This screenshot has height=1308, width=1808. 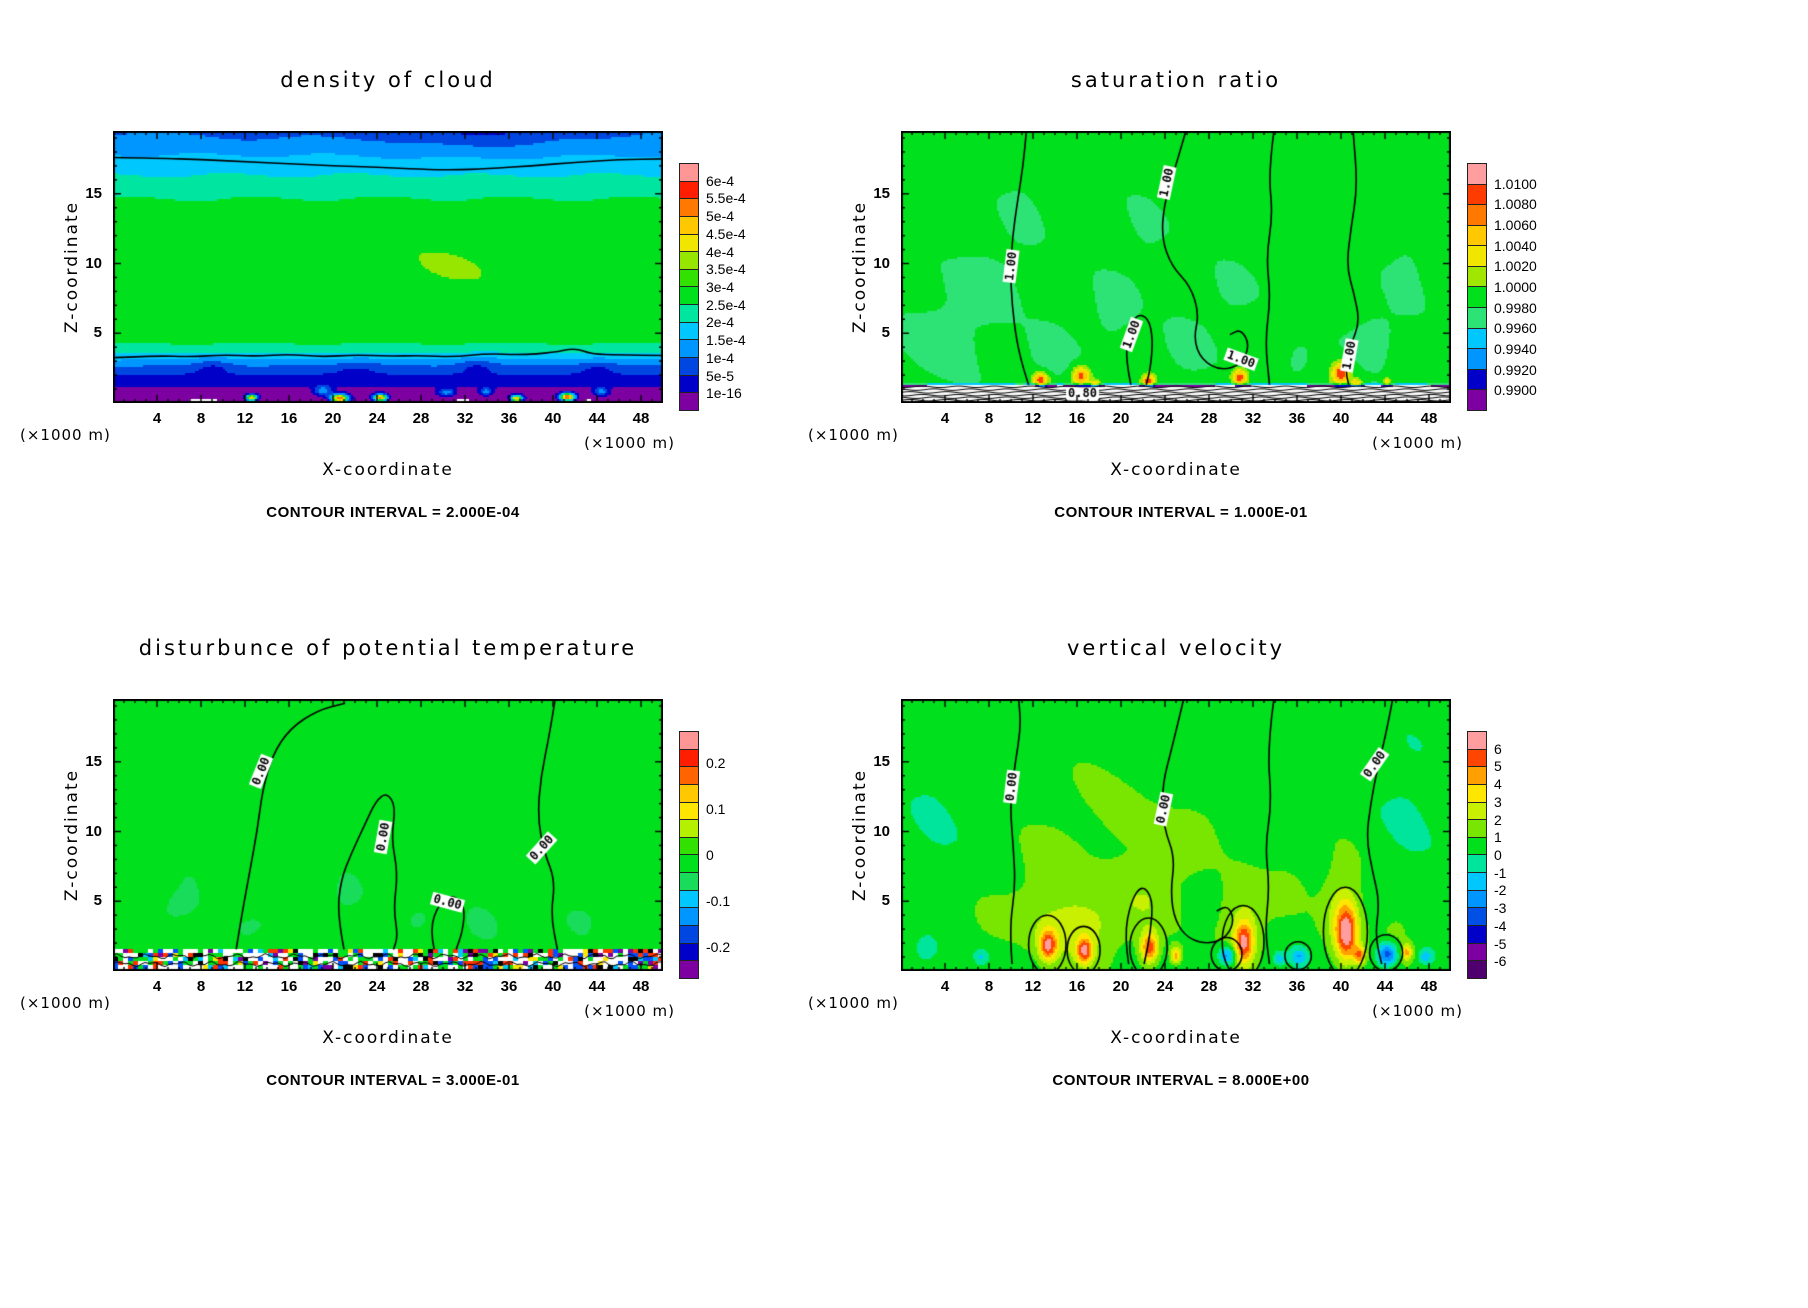 What do you see at coordinates (1515, 204) in the screenshot?
I see `colorbar-label: 1.0080` at bounding box center [1515, 204].